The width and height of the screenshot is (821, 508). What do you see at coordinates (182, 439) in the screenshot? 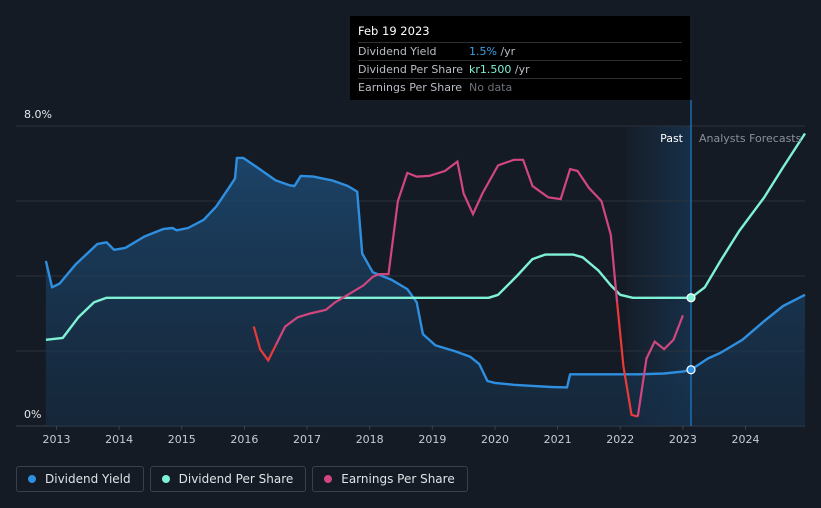
I see `x-tick-label: 2015` at bounding box center [182, 439].